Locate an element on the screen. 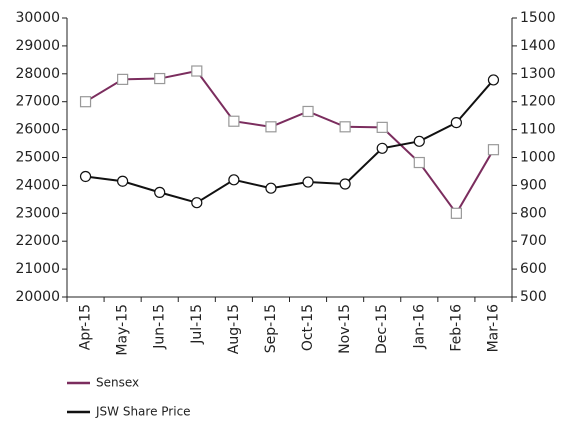 The width and height of the screenshot is (579, 421). x-tick-label: Jun-15 is located at coordinates (160, 327).